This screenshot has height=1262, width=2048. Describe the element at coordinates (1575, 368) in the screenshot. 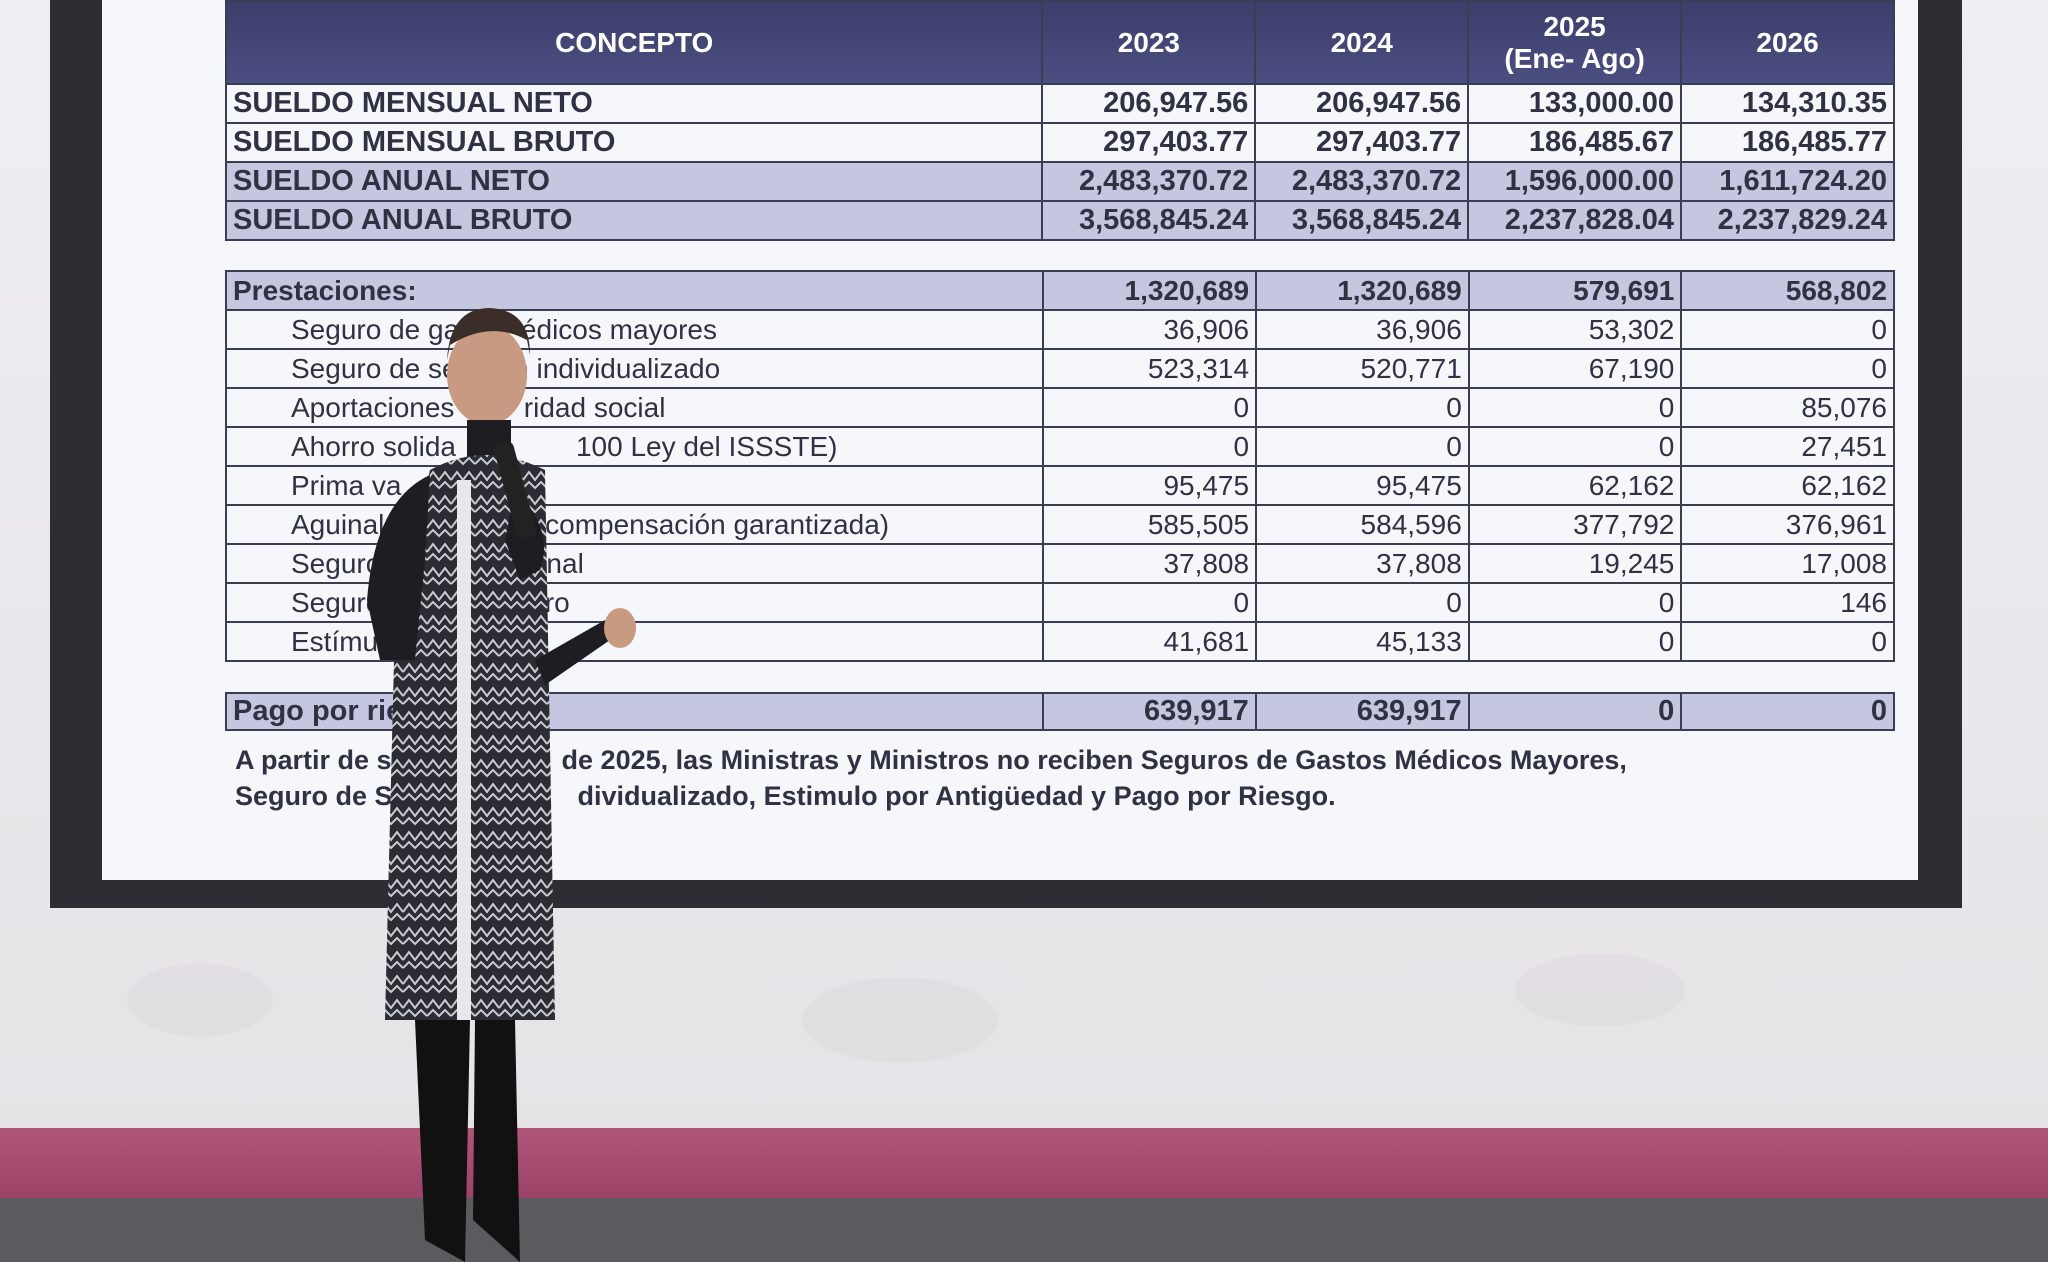

I see `cell: 67,190` at that location.